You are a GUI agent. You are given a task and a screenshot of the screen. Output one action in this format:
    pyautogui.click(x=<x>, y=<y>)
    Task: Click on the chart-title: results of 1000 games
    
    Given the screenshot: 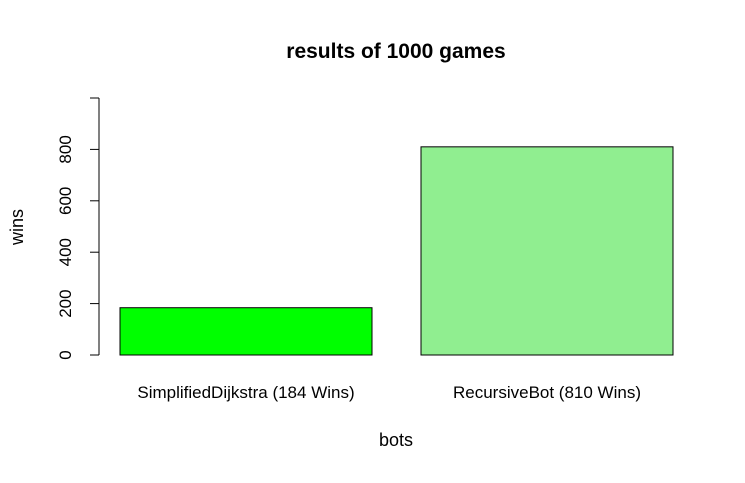 What is the action you would take?
    pyautogui.click(x=395, y=51)
    